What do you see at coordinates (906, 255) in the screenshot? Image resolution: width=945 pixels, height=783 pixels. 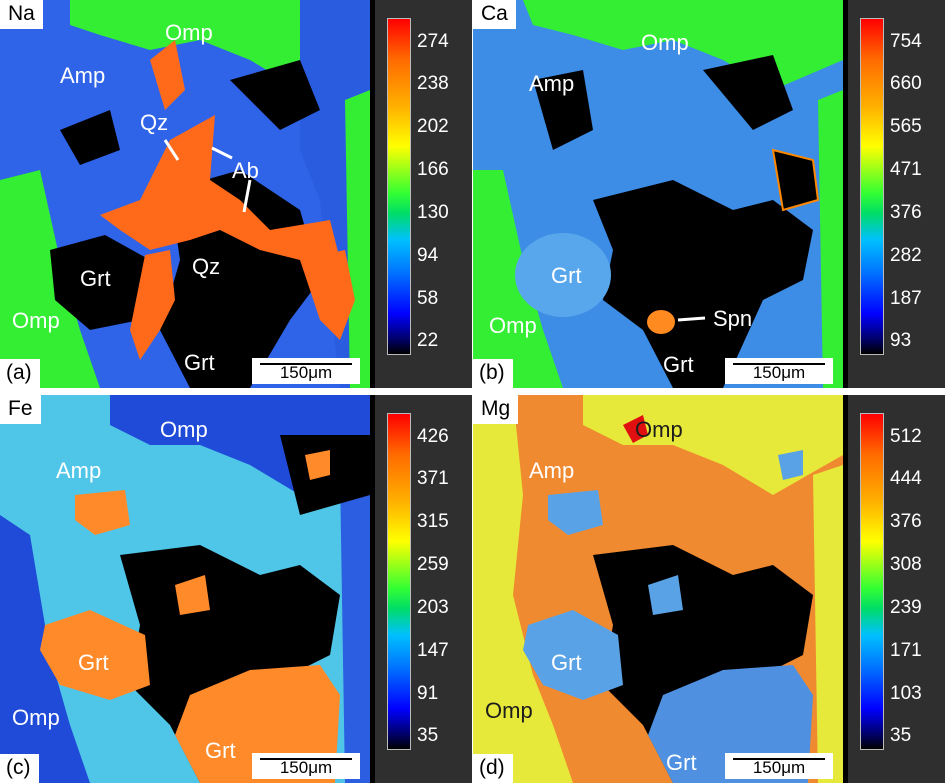 I see `colorbar-tick: 282` at bounding box center [906, 255].